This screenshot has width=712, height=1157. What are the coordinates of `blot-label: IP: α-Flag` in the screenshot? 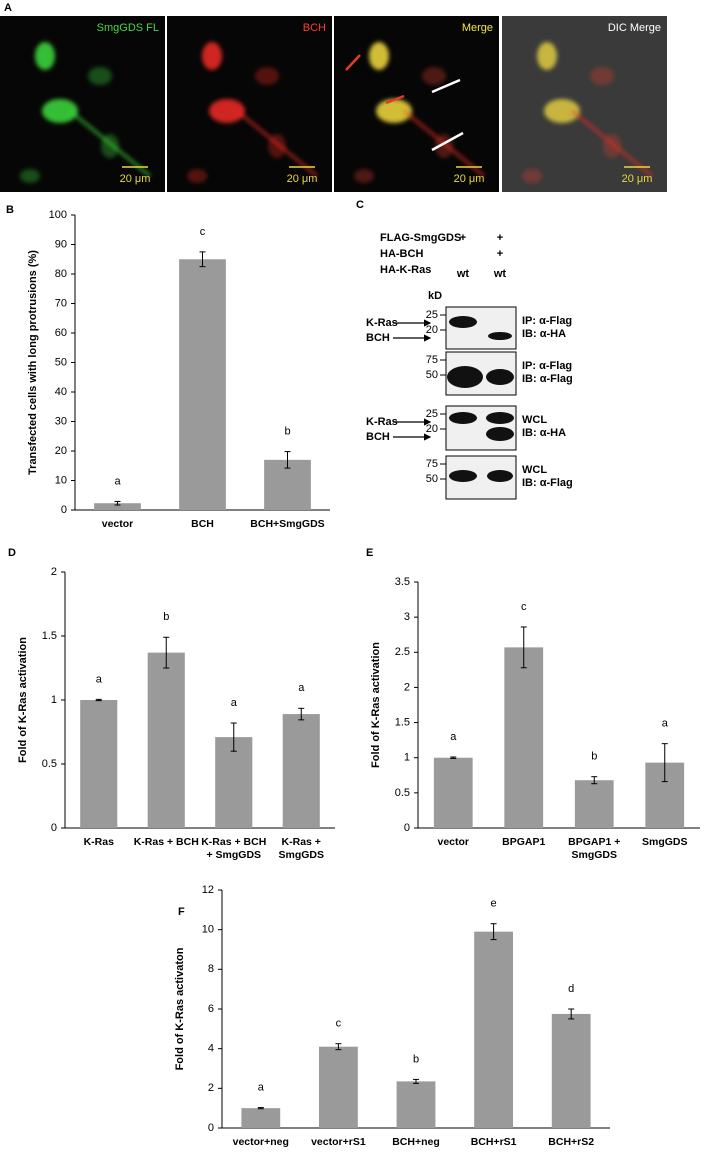 It's located at (547, 321).